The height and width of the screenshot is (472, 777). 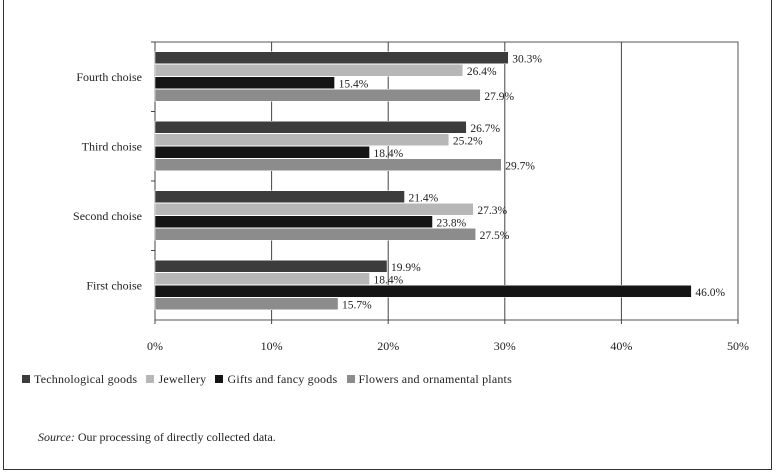 I want to click on data-label: 30.3%, so click(x=527, y=59).